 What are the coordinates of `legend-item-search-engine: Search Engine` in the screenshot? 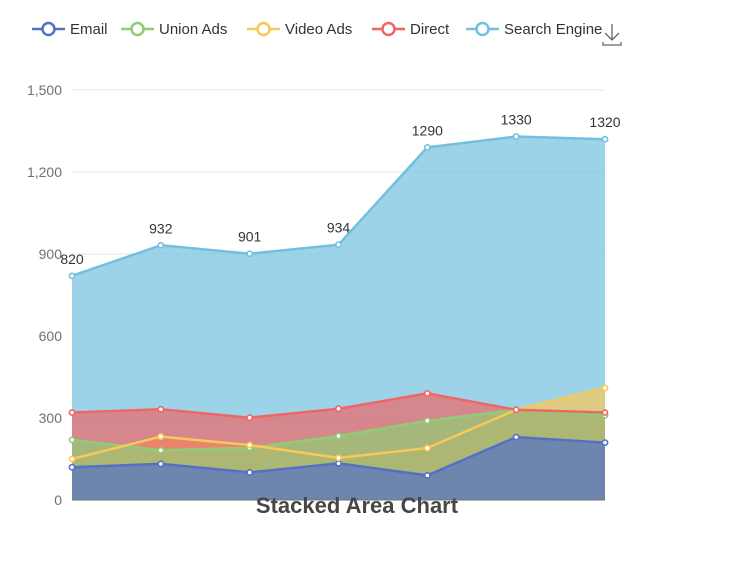 It's located at (534, 29).